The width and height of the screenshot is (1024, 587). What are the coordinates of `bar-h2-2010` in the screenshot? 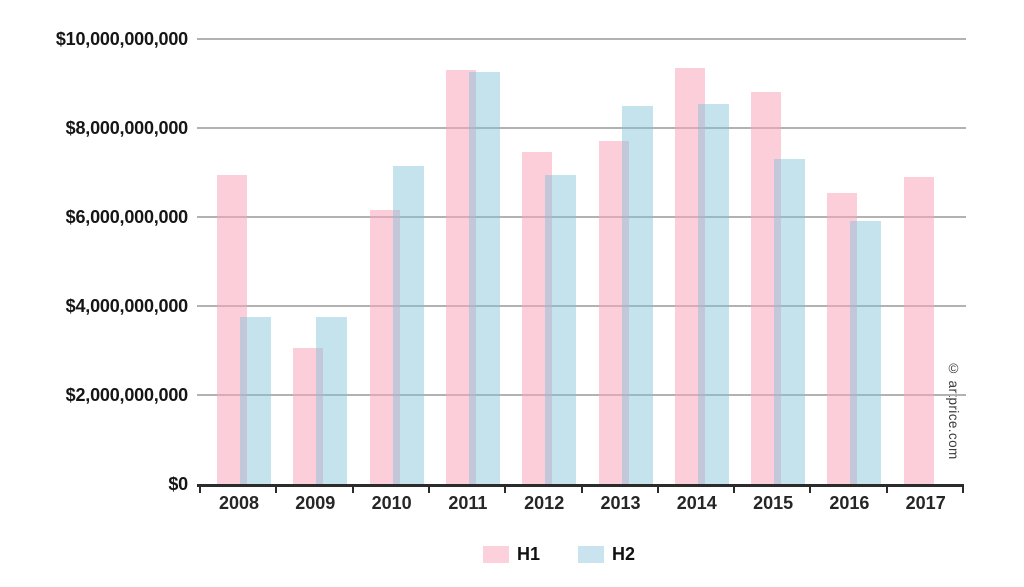 It's located at (408, 324).